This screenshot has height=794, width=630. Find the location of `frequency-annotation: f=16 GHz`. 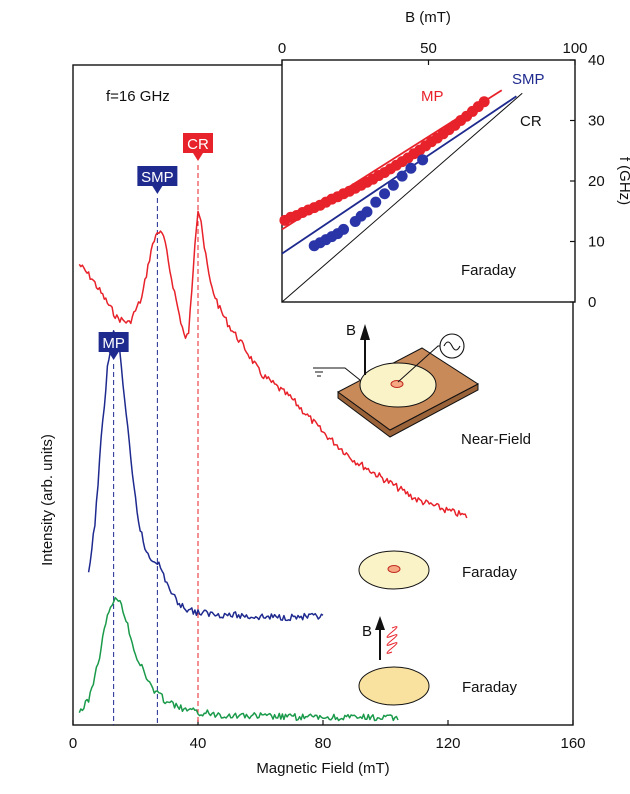

frequency-annotation: f=16 GHz is located at coordinates (138, 96).